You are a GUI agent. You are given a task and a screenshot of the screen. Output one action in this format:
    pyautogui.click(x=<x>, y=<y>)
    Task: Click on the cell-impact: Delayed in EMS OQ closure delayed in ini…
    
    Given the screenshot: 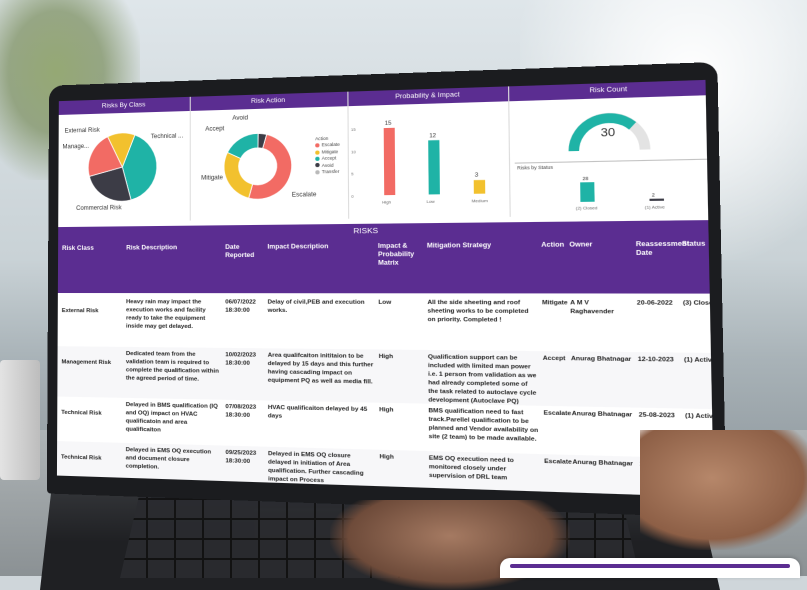 What is the action you would take?
    pyautogui.click(x=321, y=468)
    